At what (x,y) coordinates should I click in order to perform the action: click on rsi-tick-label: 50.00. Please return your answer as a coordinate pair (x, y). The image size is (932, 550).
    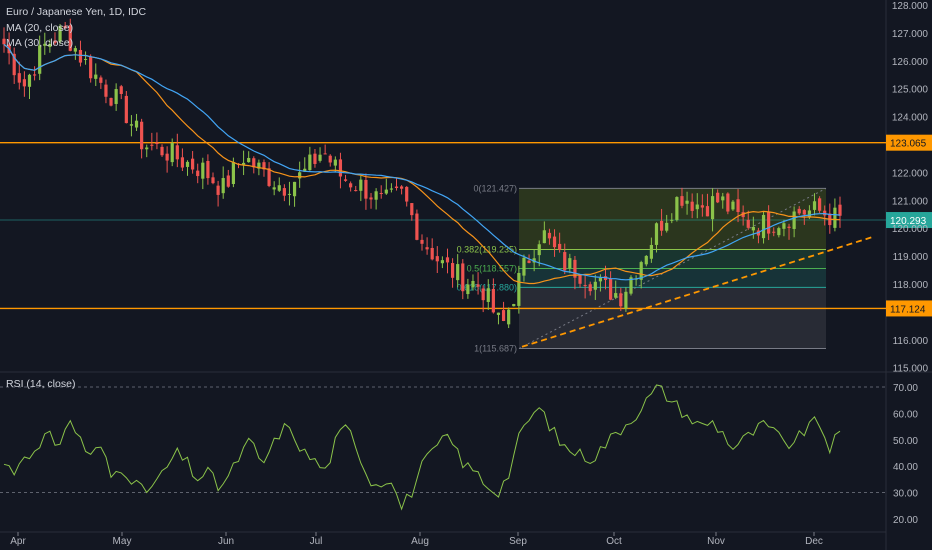
    Looking at the image, I should click on (905, 441).